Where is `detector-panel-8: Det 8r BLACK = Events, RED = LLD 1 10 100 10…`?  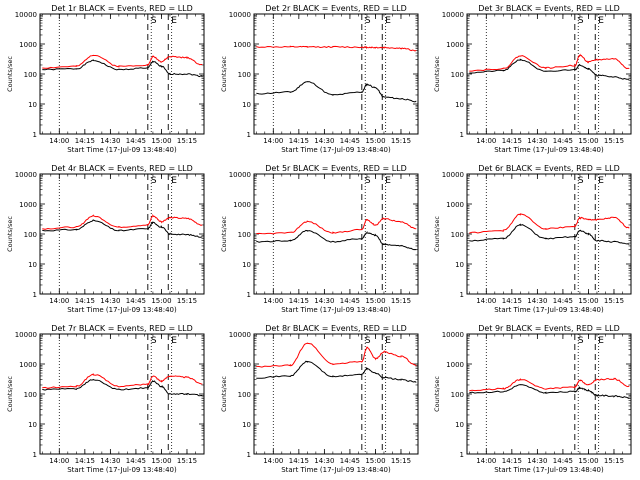 detector-panel-8: Det 8r BLACK = Events, RED = LLD 1 10 100 10… is located at coordinates (319, 399).